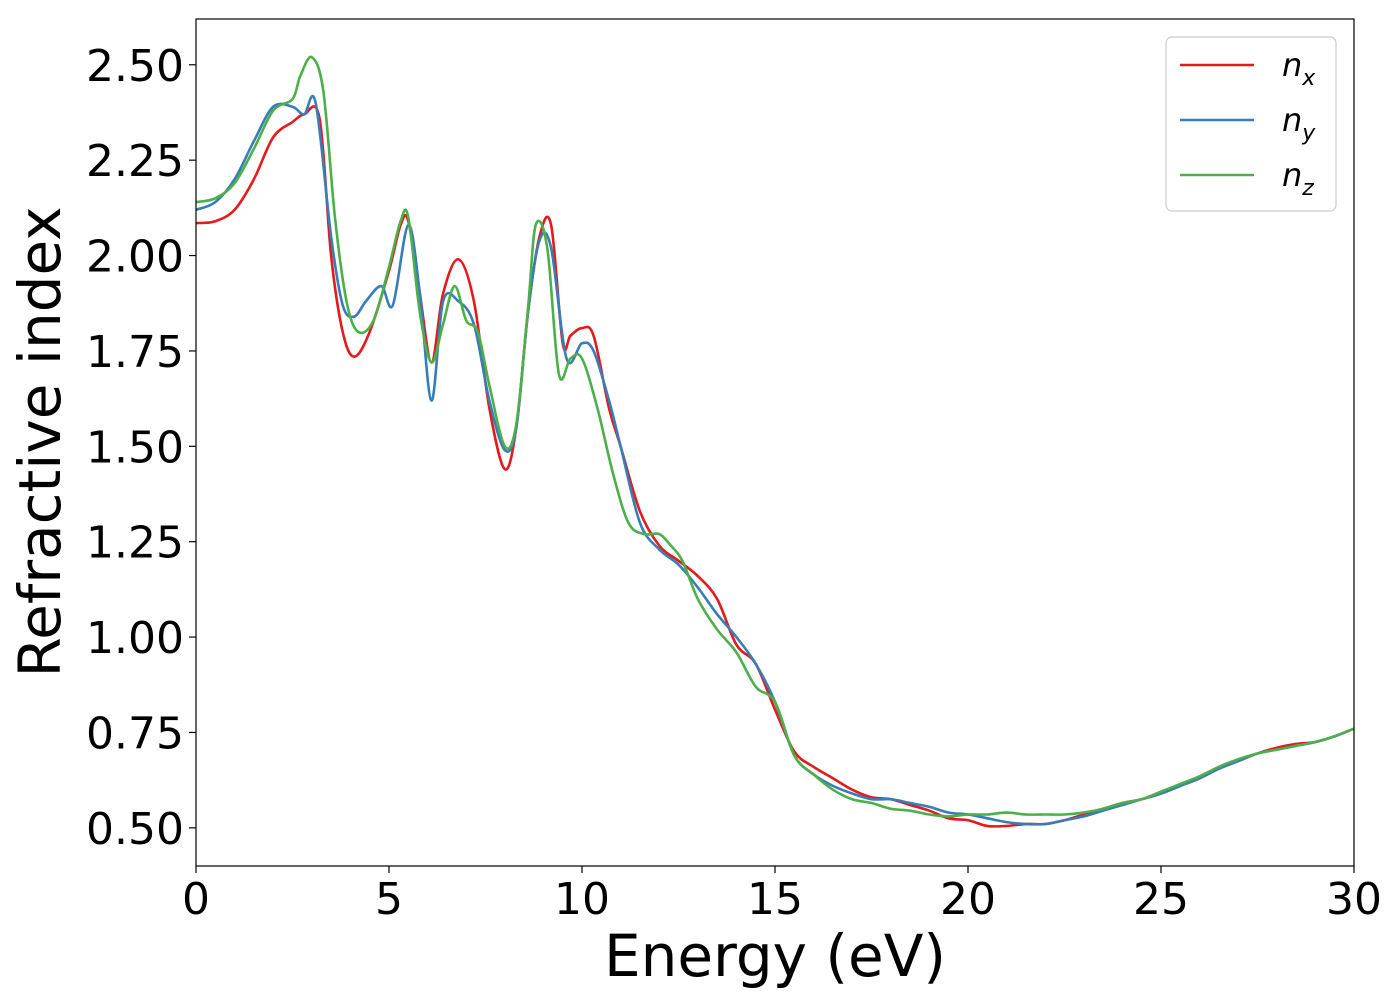 This screenshot has width=1400, height=1000. I want to click on y-tick-label: 1.50, so click(135, 447).